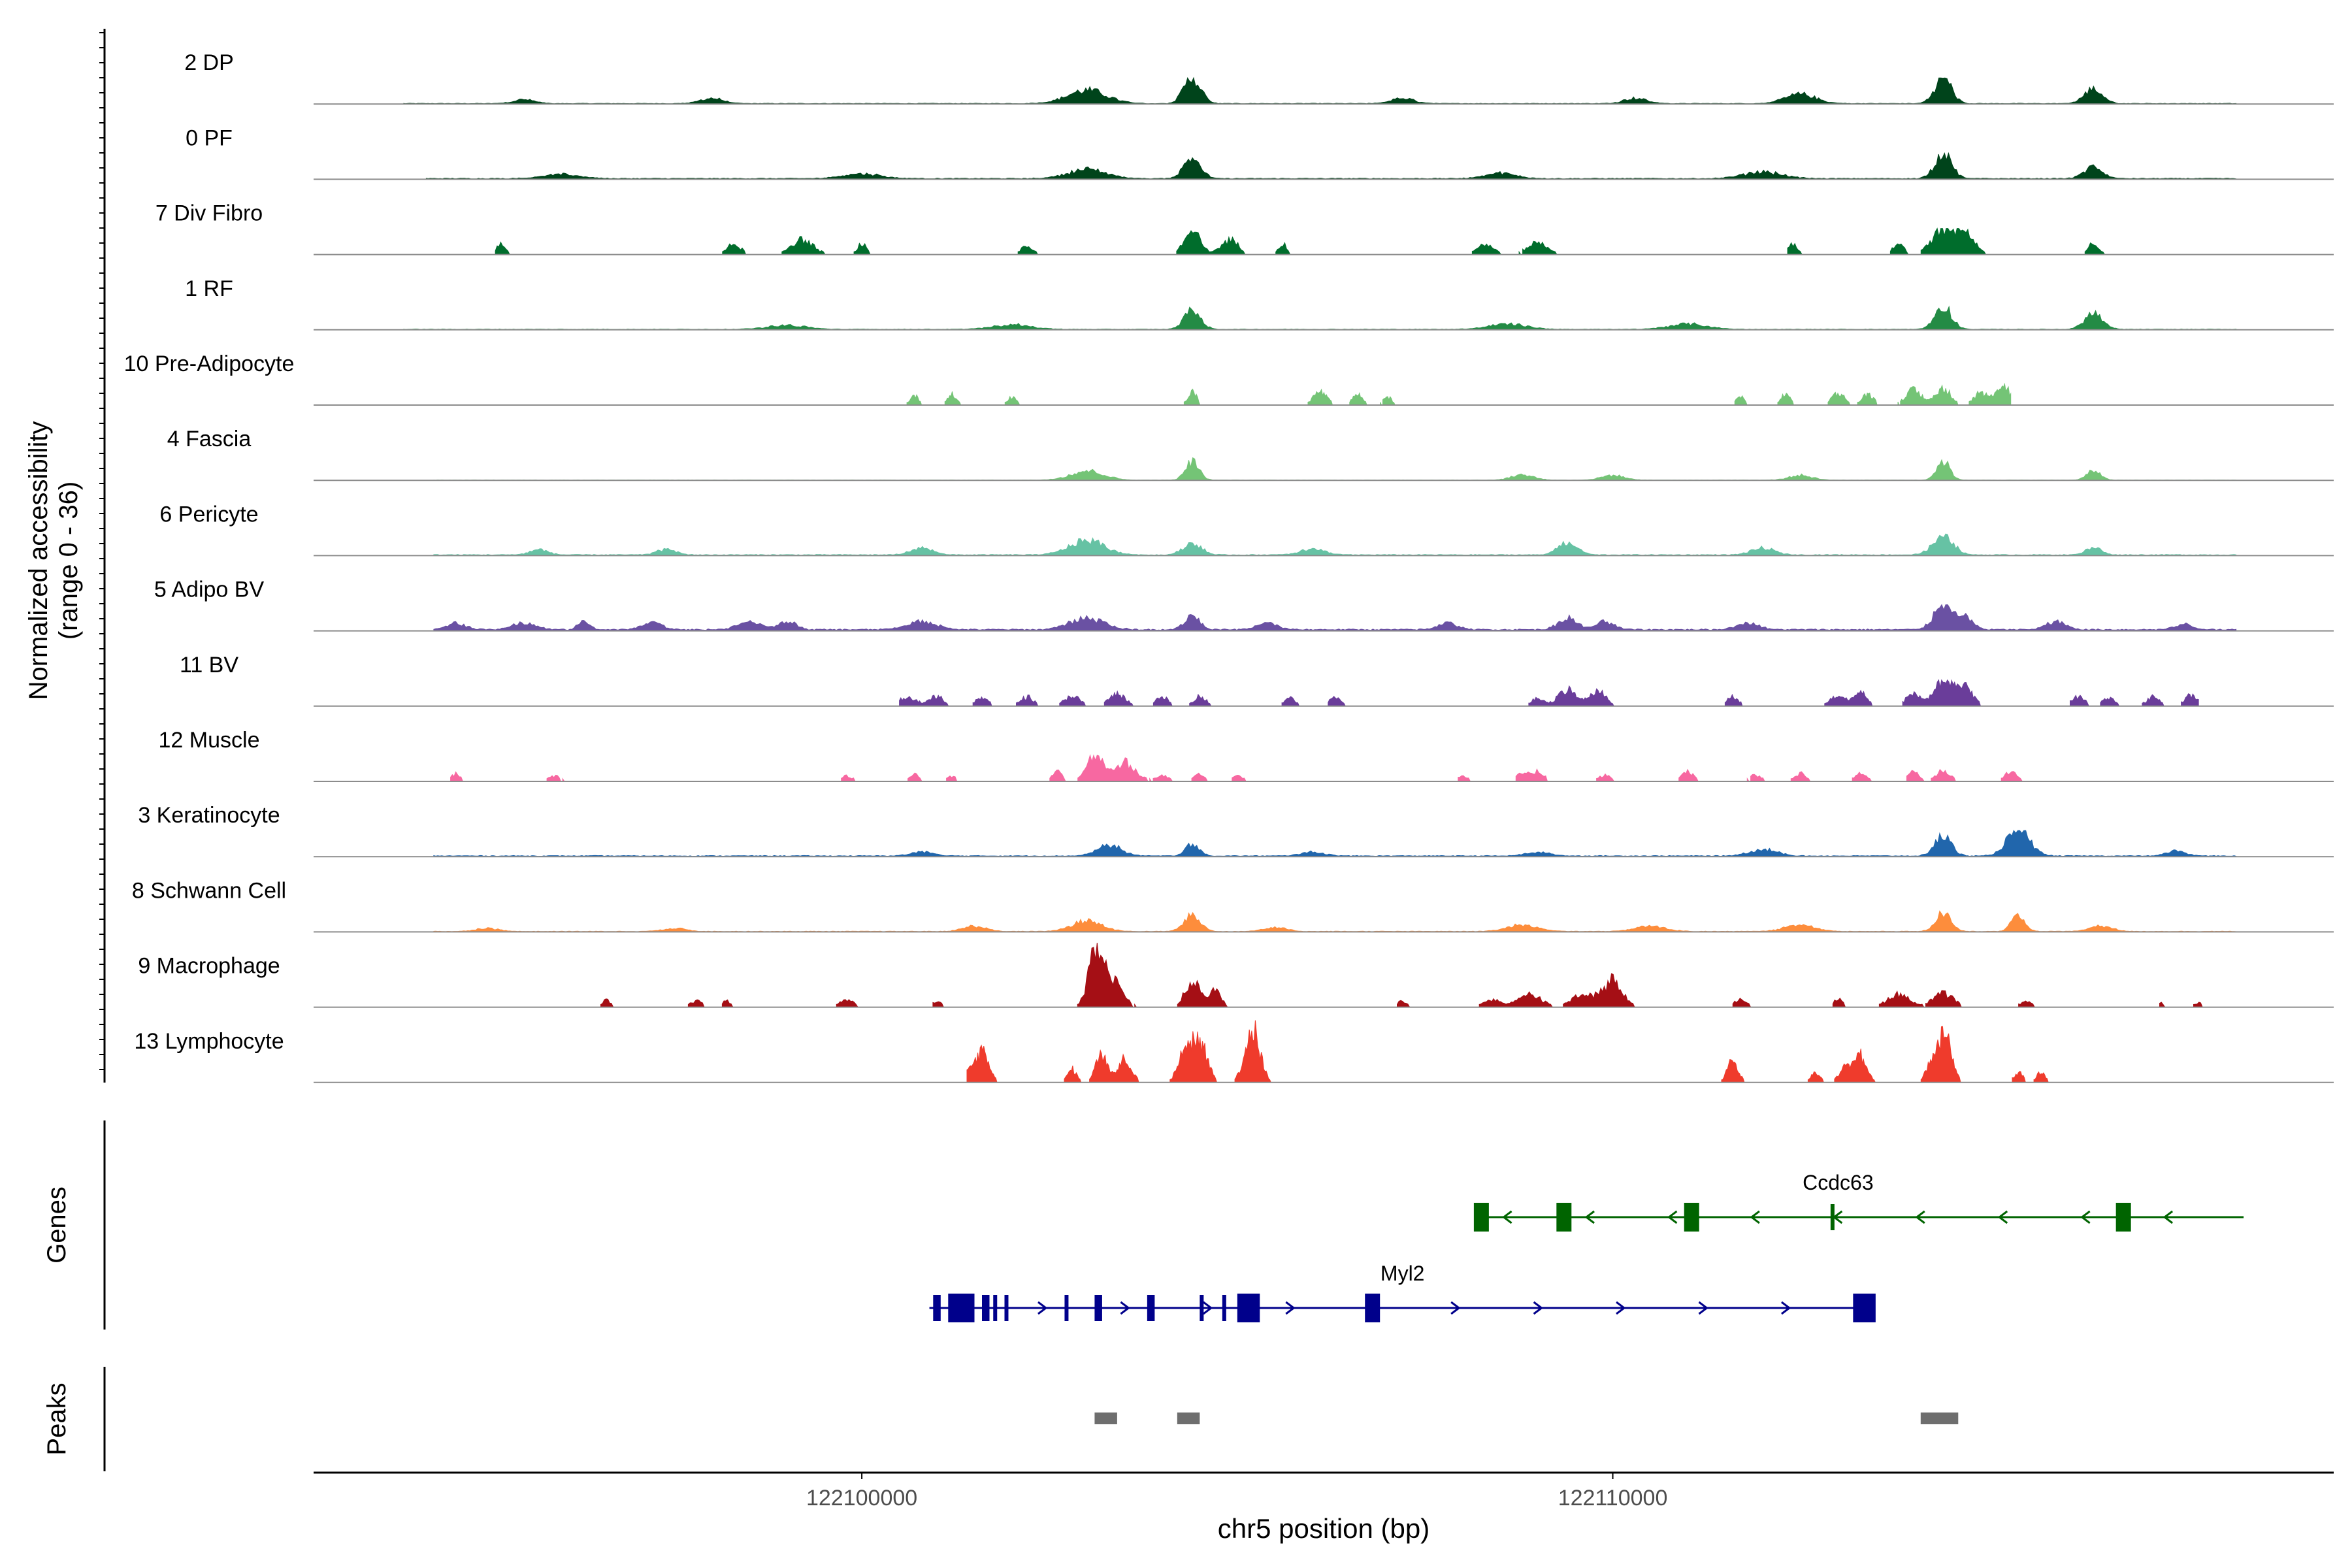 The image size is (2352, 1568). I want to click on track-label: 7 Div Fibro, so click(209, 213).